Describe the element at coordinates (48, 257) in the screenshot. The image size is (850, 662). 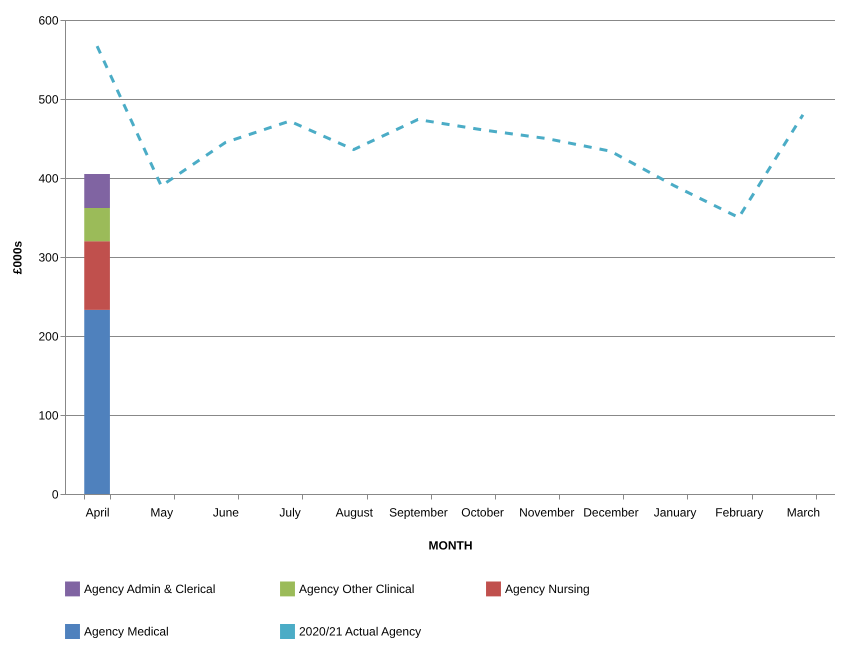
I see `y-tick-label: 300` at that location.